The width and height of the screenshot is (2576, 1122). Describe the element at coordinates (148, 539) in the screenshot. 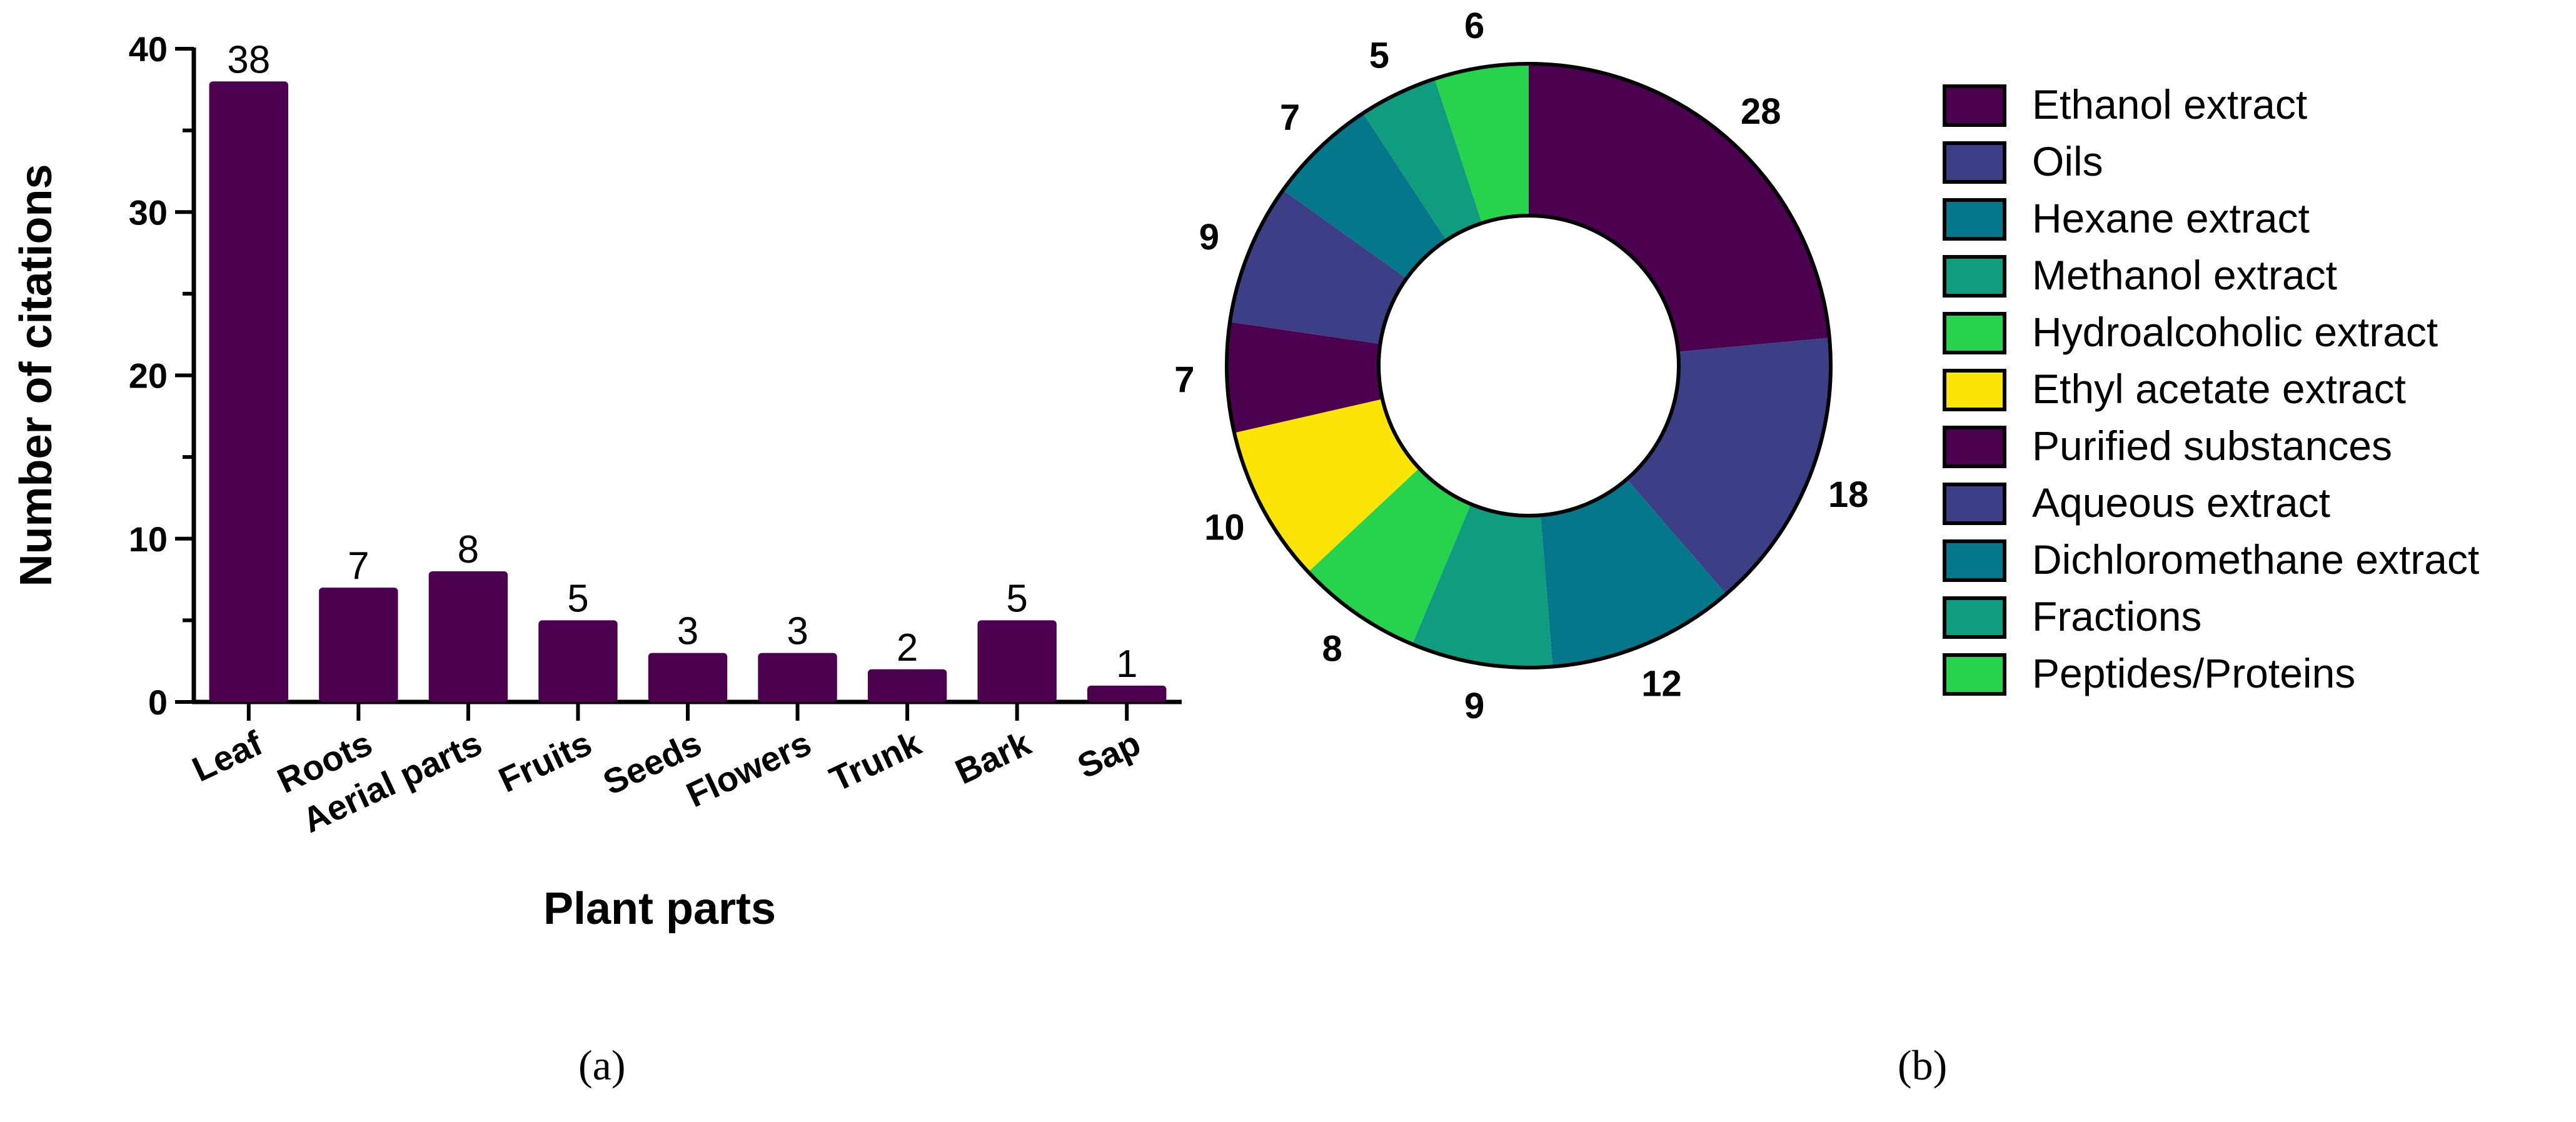

I see `y-tick-label: 10` at that location.